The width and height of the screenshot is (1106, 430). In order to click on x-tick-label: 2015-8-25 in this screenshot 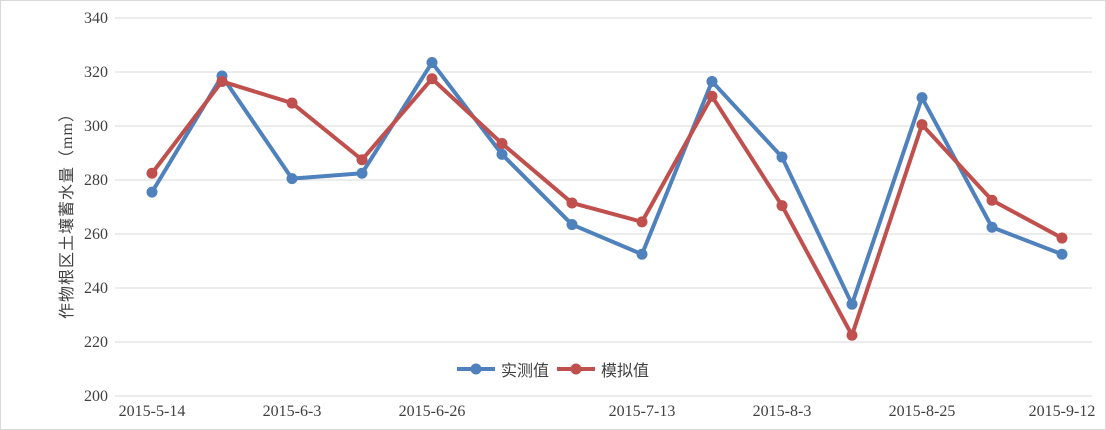, I will do `click(922, 411)`.